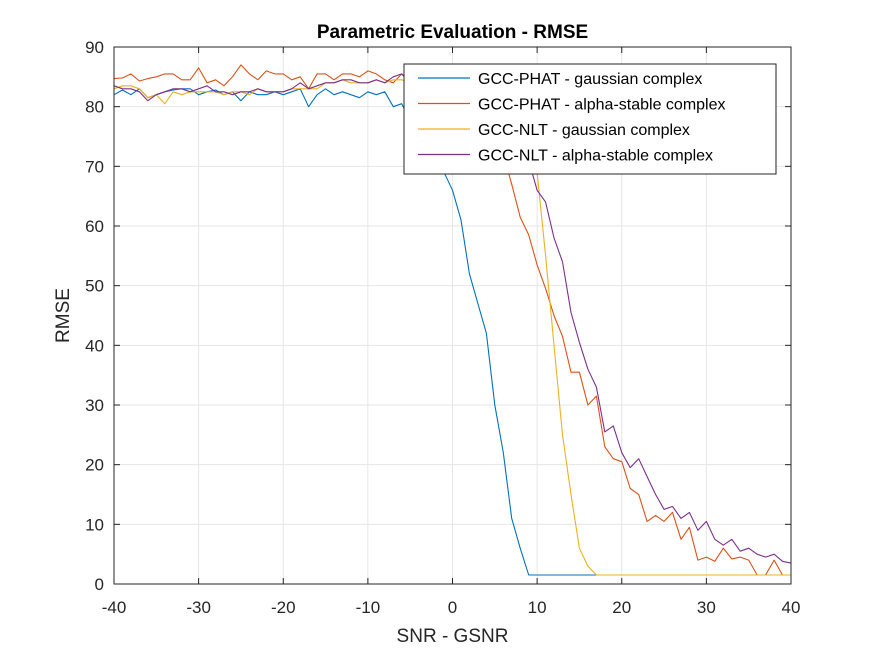 The height and width of the screenshot is (656, 875). Describe the element at coordinates (94, 345) in the screenshot. I see `y-tick-label: 40` at that location.